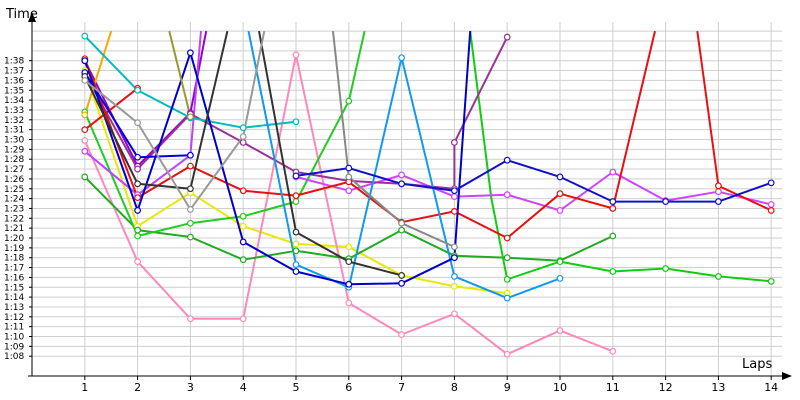 This screenshot has width=800, height=400. What do you see at coordinates (296, 387) in the screenshot?
I see `x-tick-label: 5` at bounding box center [296, 387].